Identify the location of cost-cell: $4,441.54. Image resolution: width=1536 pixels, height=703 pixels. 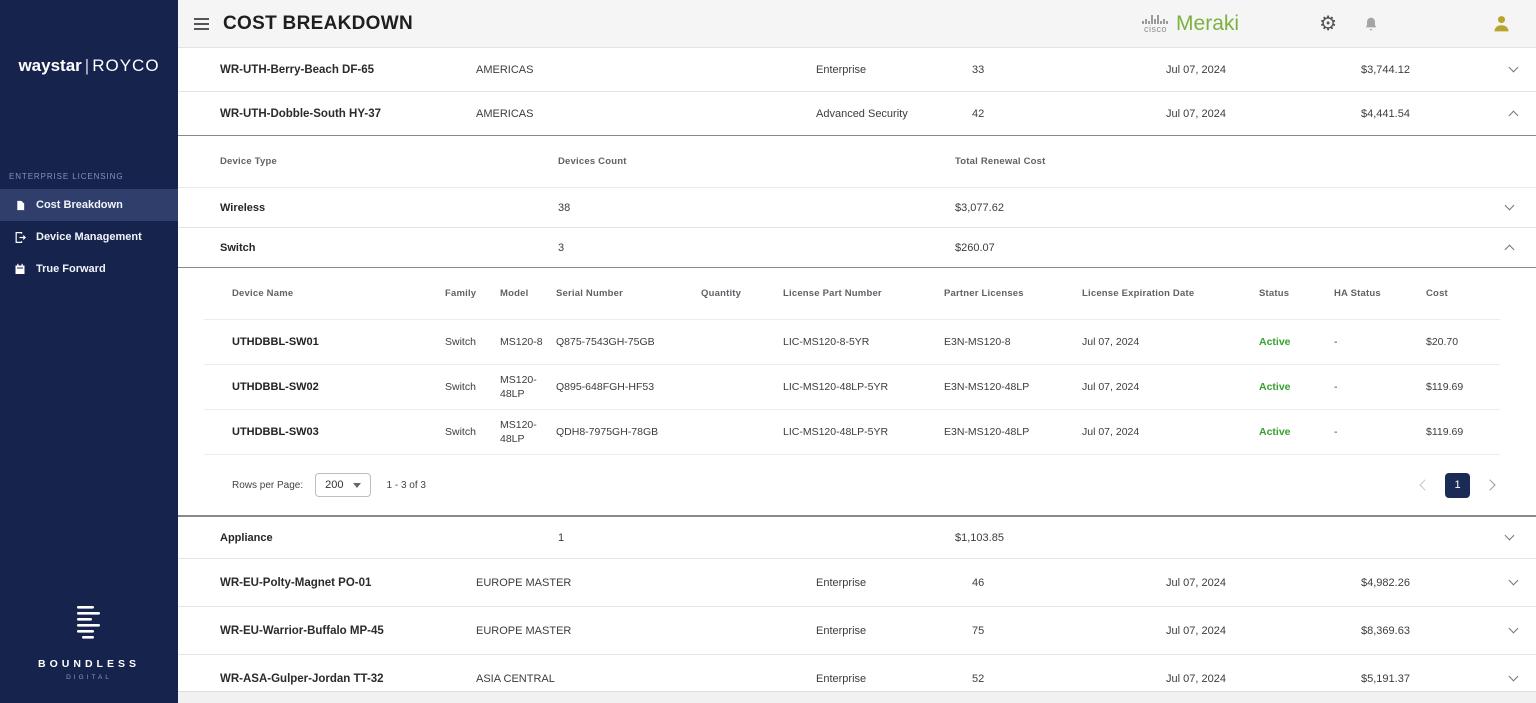
(1385, 113).